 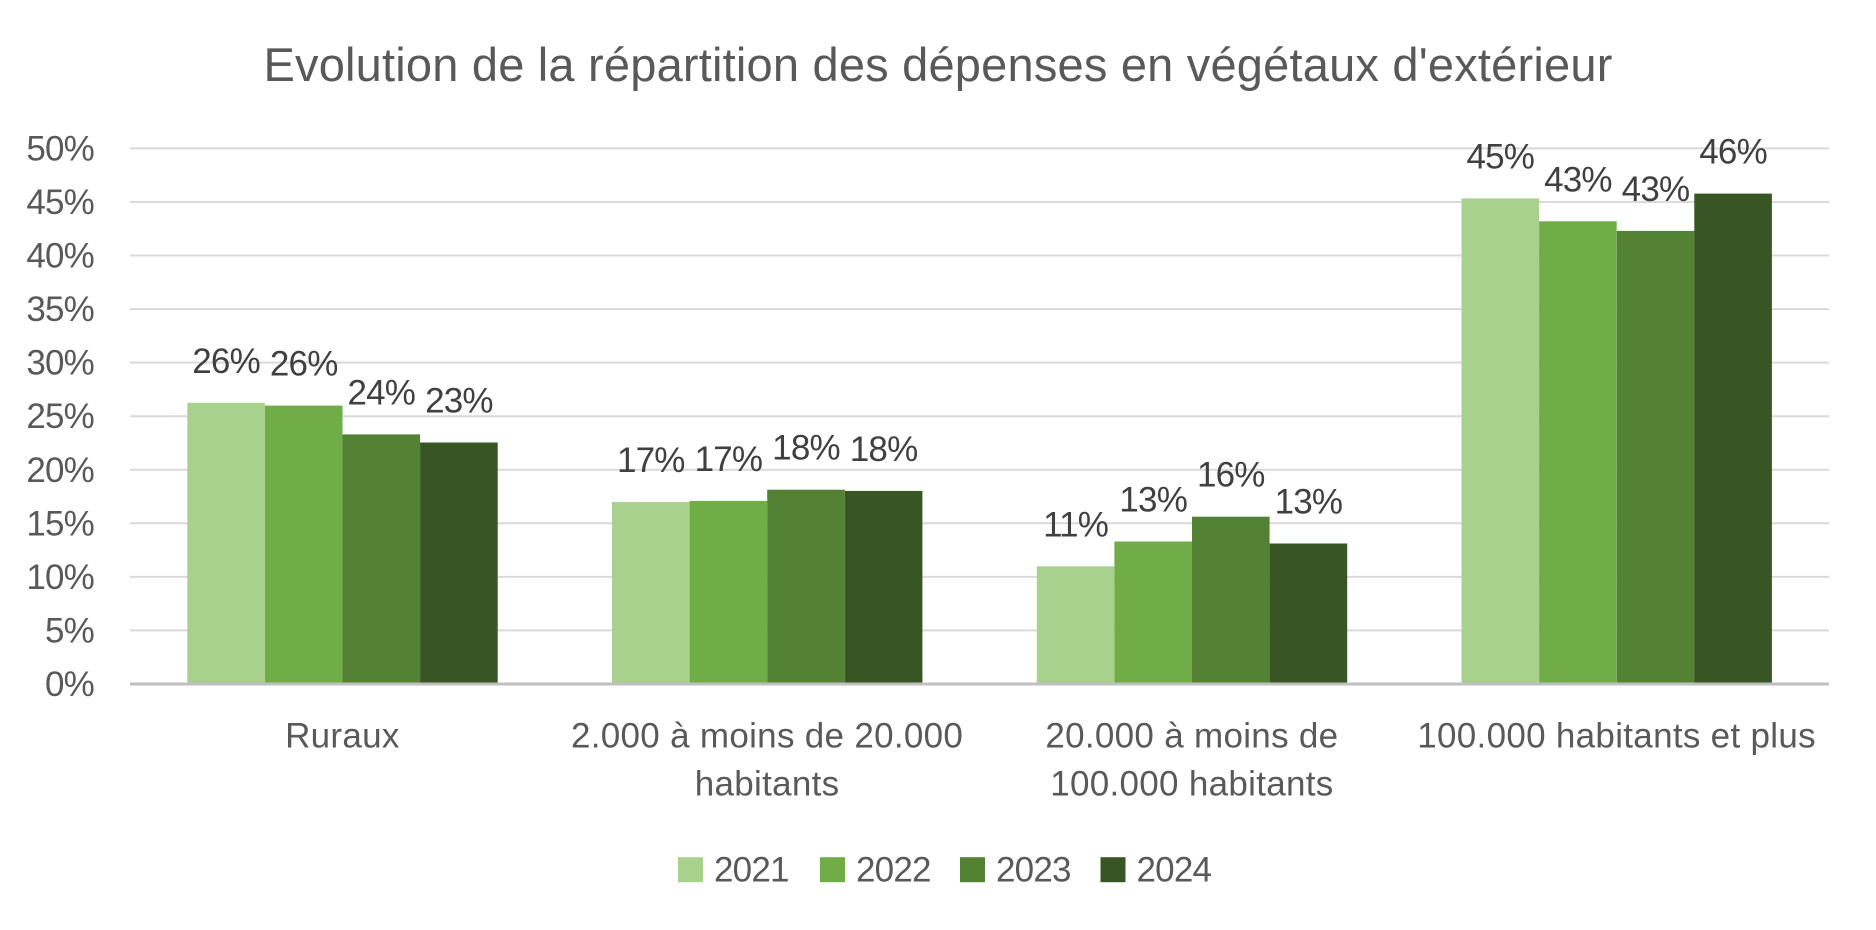 What do you see at coordinates (893, 870) in the screenshot?
I see `svg-text: 2022` at bounding box center [893, 870].